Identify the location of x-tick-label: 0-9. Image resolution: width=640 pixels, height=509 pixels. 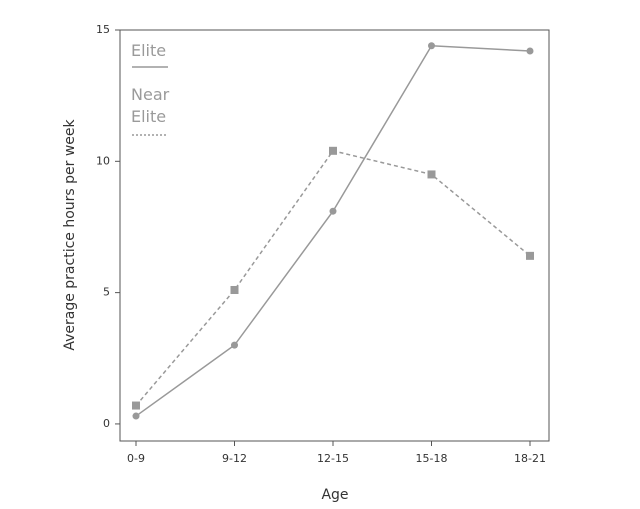
(136, 458).